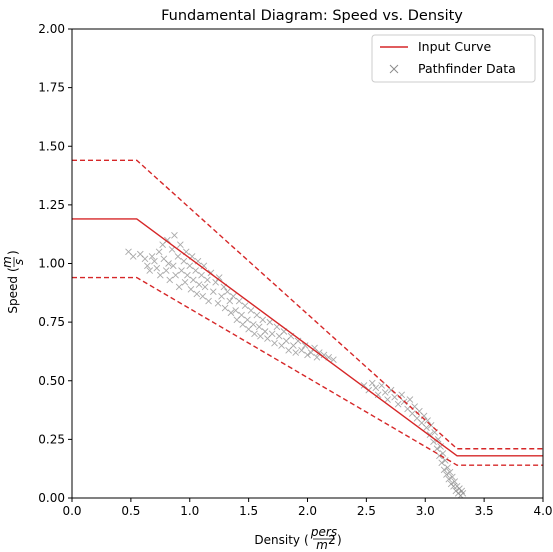 The image size is (553, 552). I want to click on y-tick-label: 2.00, so click(51, 29).